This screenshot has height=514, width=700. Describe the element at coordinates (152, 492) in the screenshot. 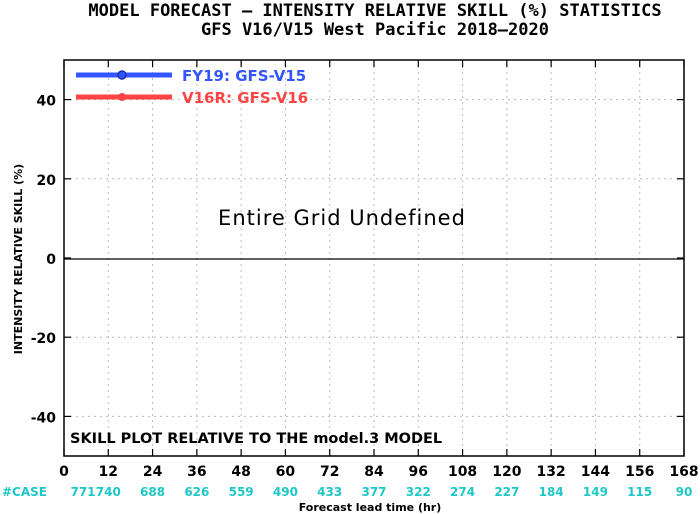

I see `case-count: 688` at that location.